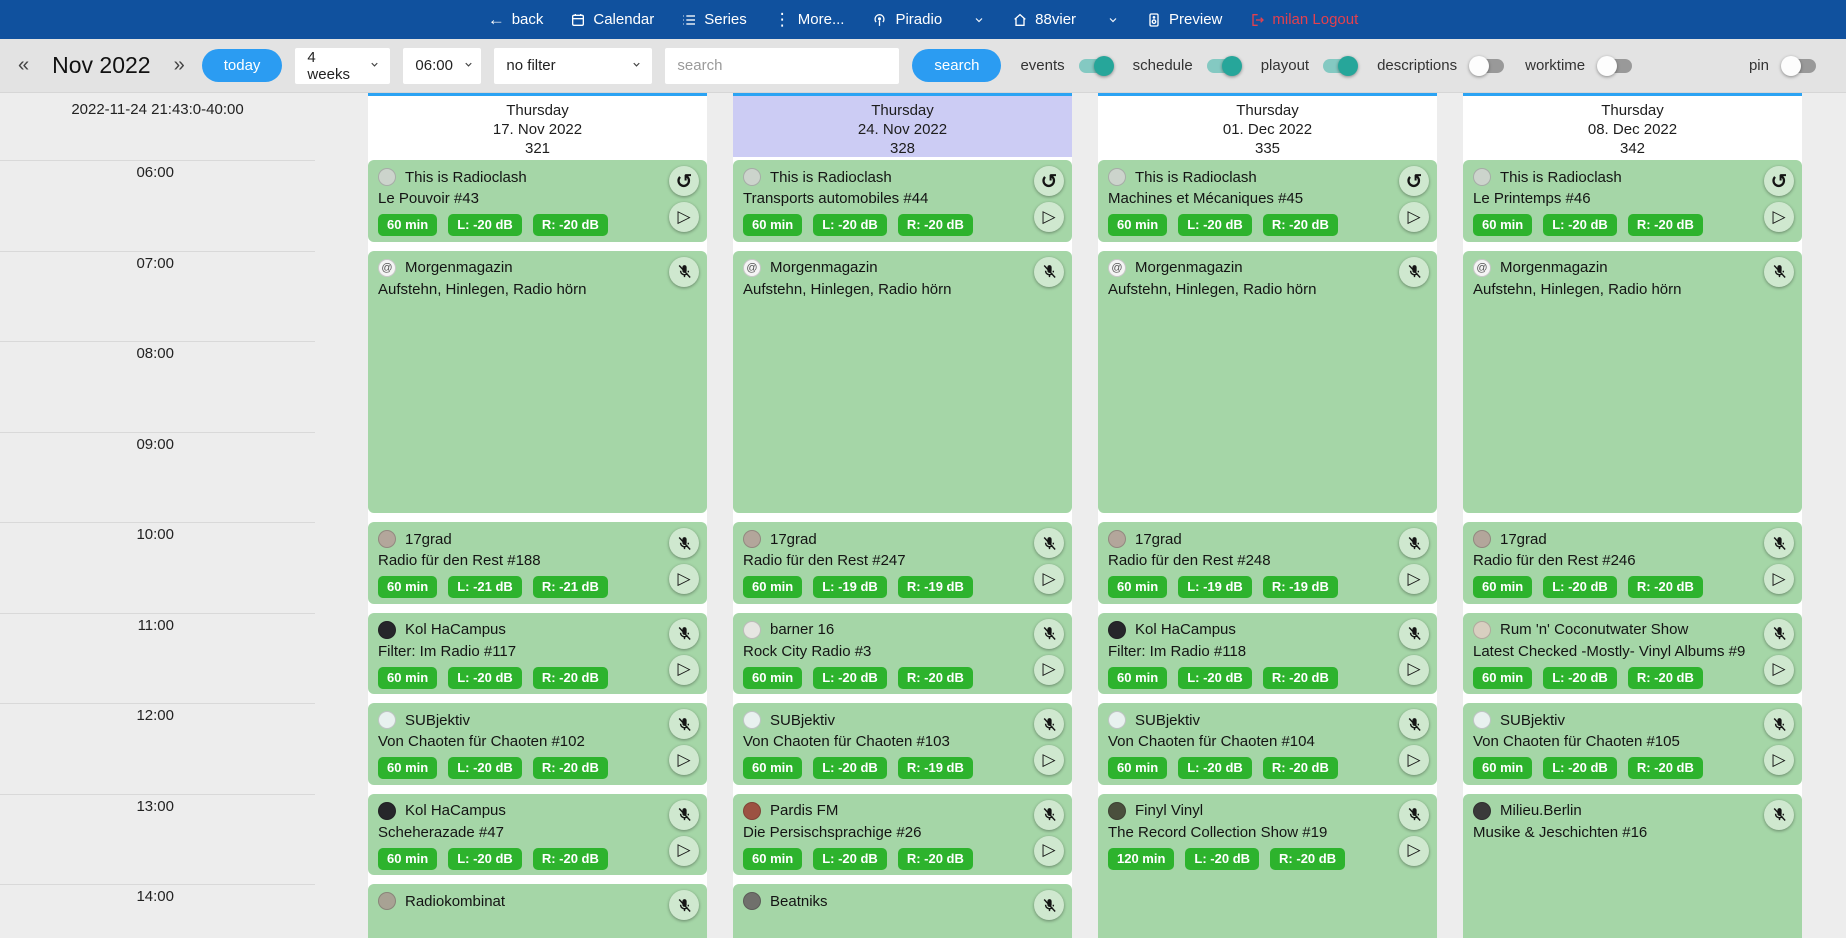  I want to click on channel-selector: 88vier, so click(1065, 19).